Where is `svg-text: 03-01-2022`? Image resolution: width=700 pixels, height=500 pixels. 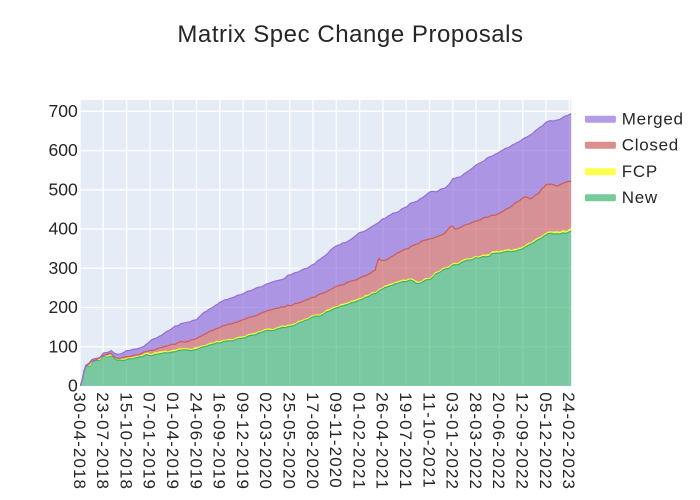 svg-text: 03-01-2022 is located at coordinates (452, 441).